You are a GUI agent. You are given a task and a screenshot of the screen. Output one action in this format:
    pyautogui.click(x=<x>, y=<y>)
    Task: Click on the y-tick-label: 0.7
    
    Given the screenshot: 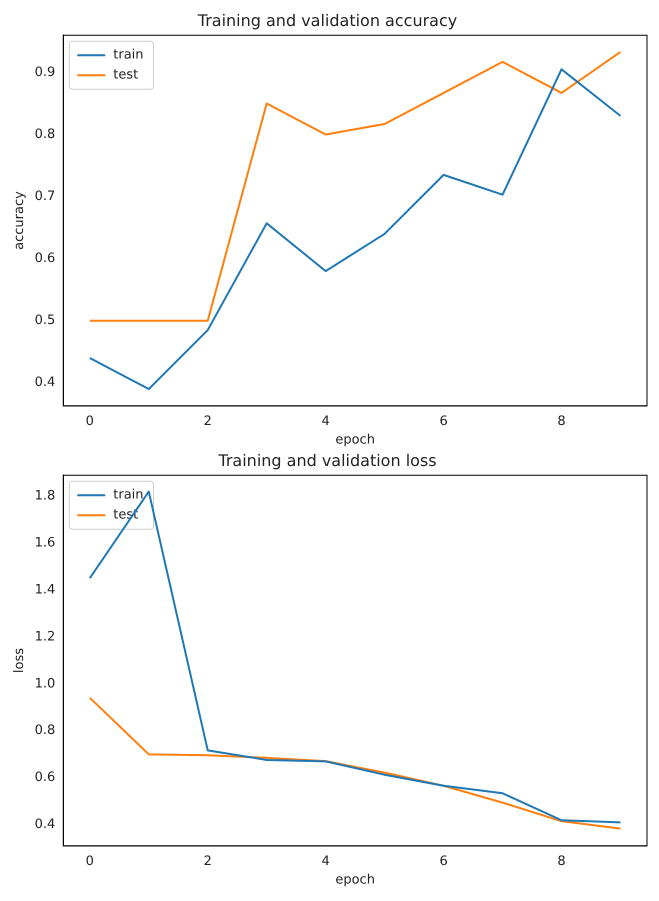 What is the action you would take?
    pyautogui.click(x=45, y=196)
    